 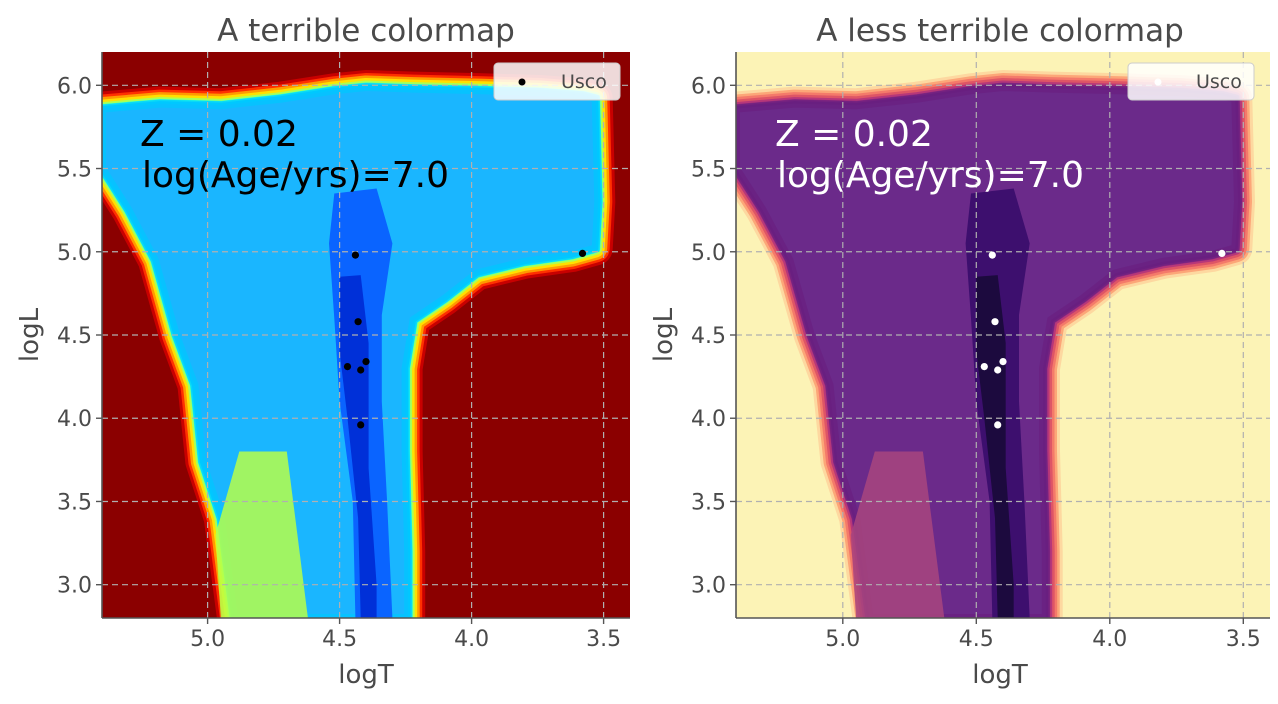 I want to click on left-x-ticks: 5.0 4.5 4.0 3.5, so click(x=405, y=635).